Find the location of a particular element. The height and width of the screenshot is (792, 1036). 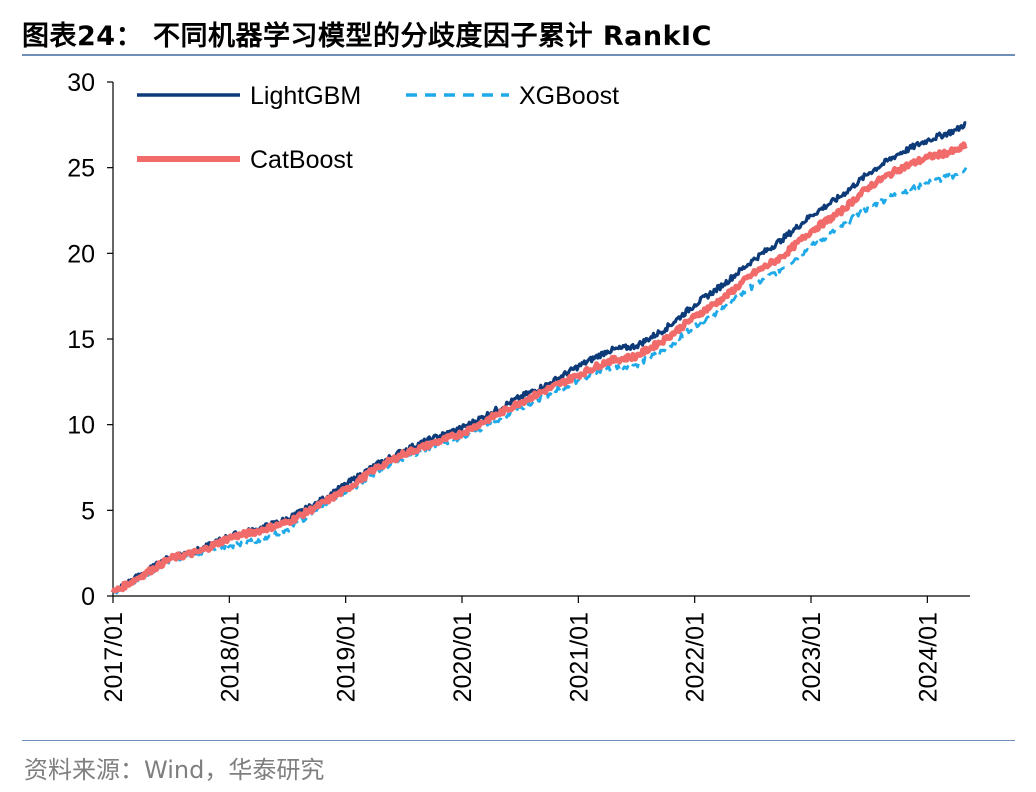

legend-label-xgboost: XGBoost is located at coordinates (569, 96).